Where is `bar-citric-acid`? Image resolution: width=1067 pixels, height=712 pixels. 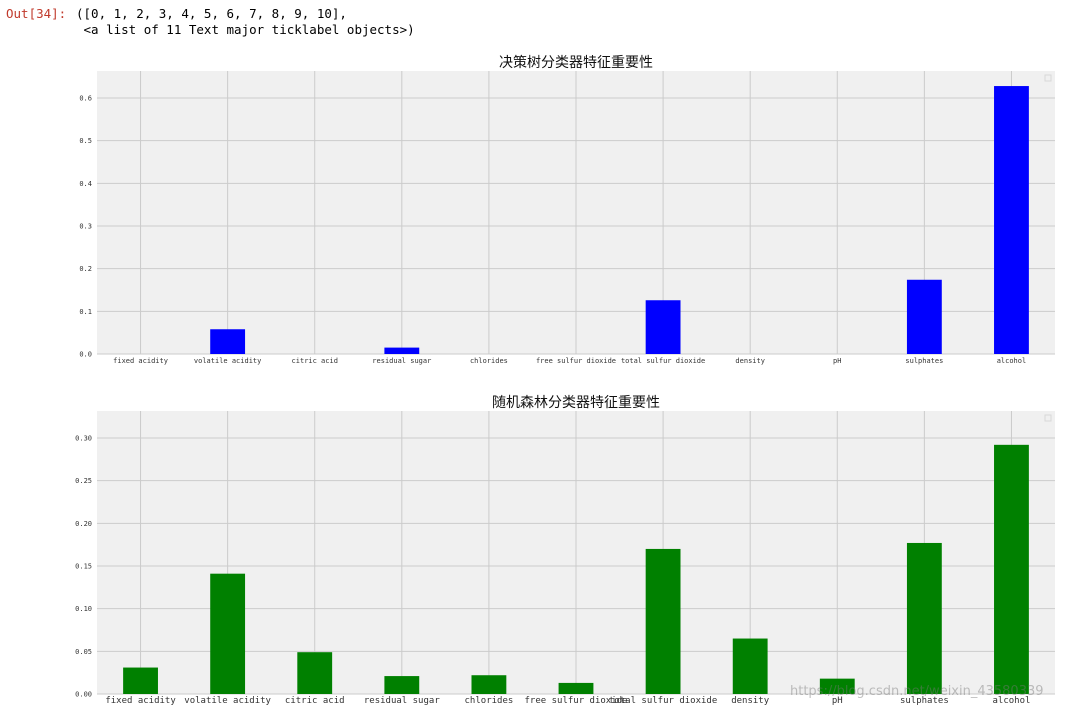
bar-citric-acid is located at coordinates (315, 673).